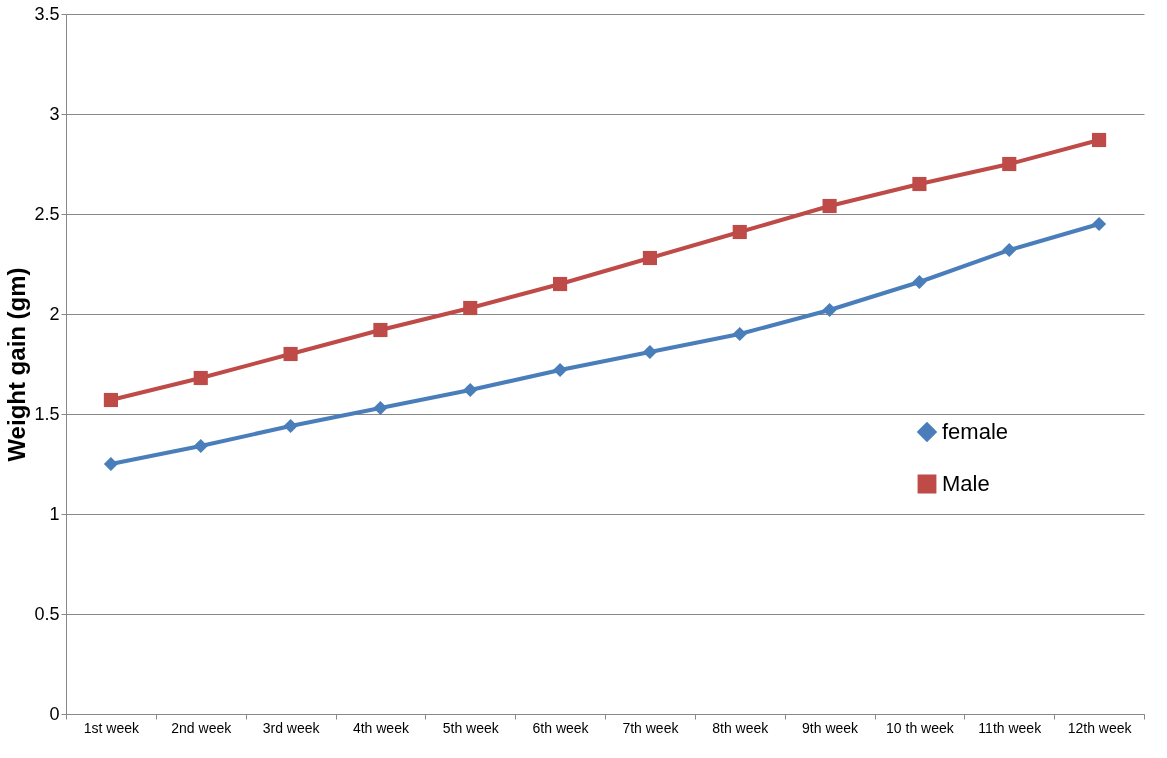 This screenshot has width=1167, height=758. Describe the element at coordinates (54, 513) in the screenshot. I see `y-tick-label: 1` at that location.